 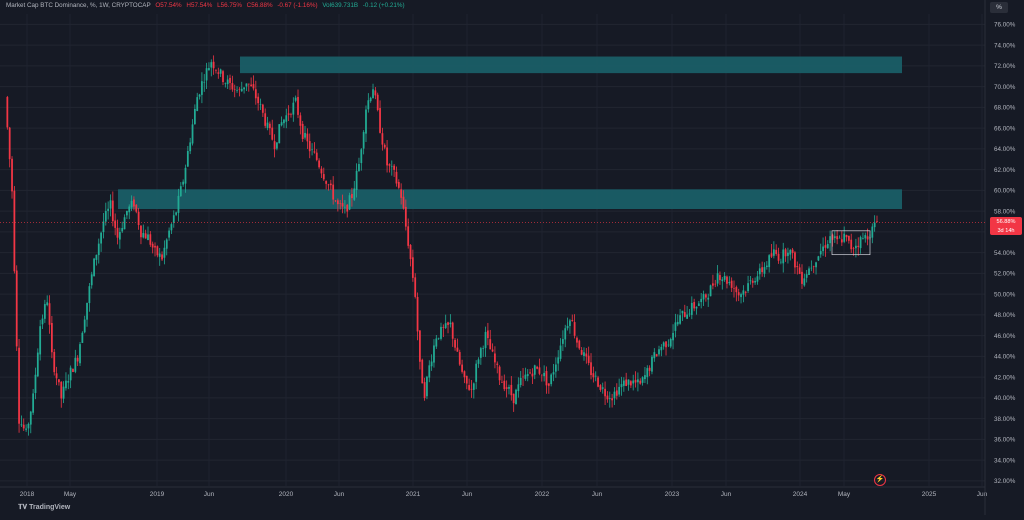 I want to click on tradingview-logo: 𝐓𝐕 TradingView, so click(x=44, y=508).